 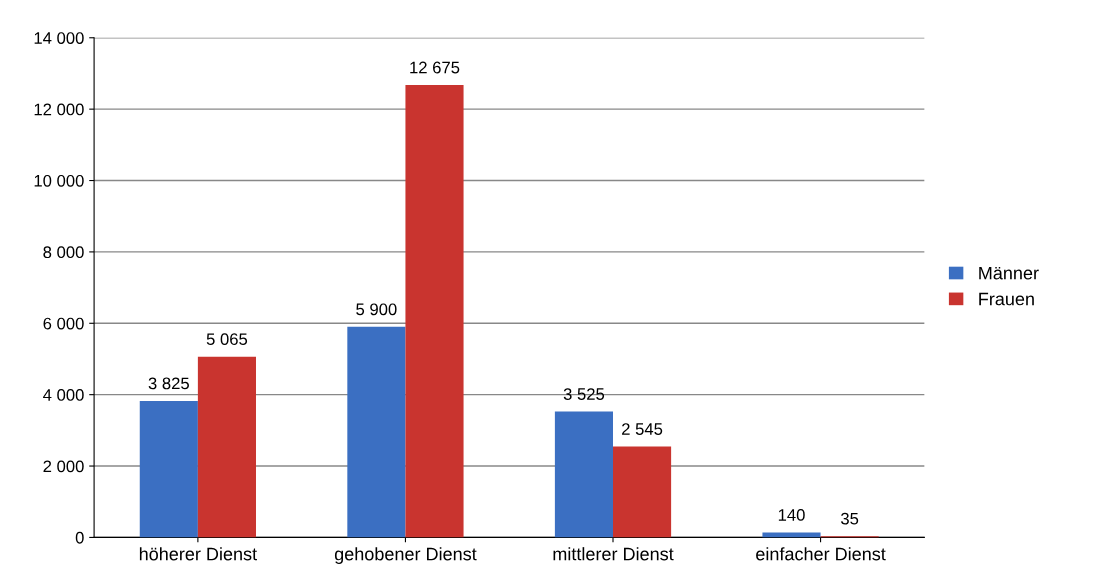 What do you see at coordinates (791, 515) in the screenshot?
I see `data-label: 140` at bounding box center [791, 515].